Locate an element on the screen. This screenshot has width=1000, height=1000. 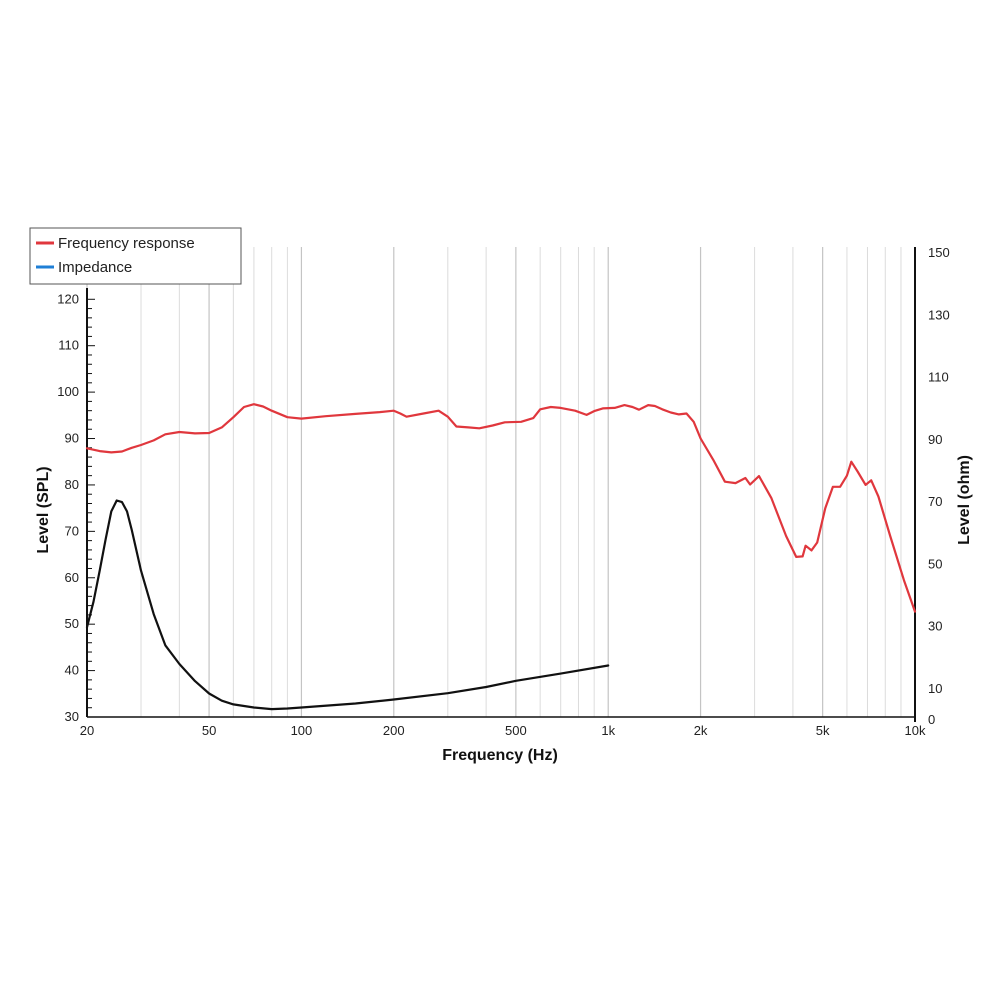
y-tick-label: 70 is located at coordinates (72, 530).